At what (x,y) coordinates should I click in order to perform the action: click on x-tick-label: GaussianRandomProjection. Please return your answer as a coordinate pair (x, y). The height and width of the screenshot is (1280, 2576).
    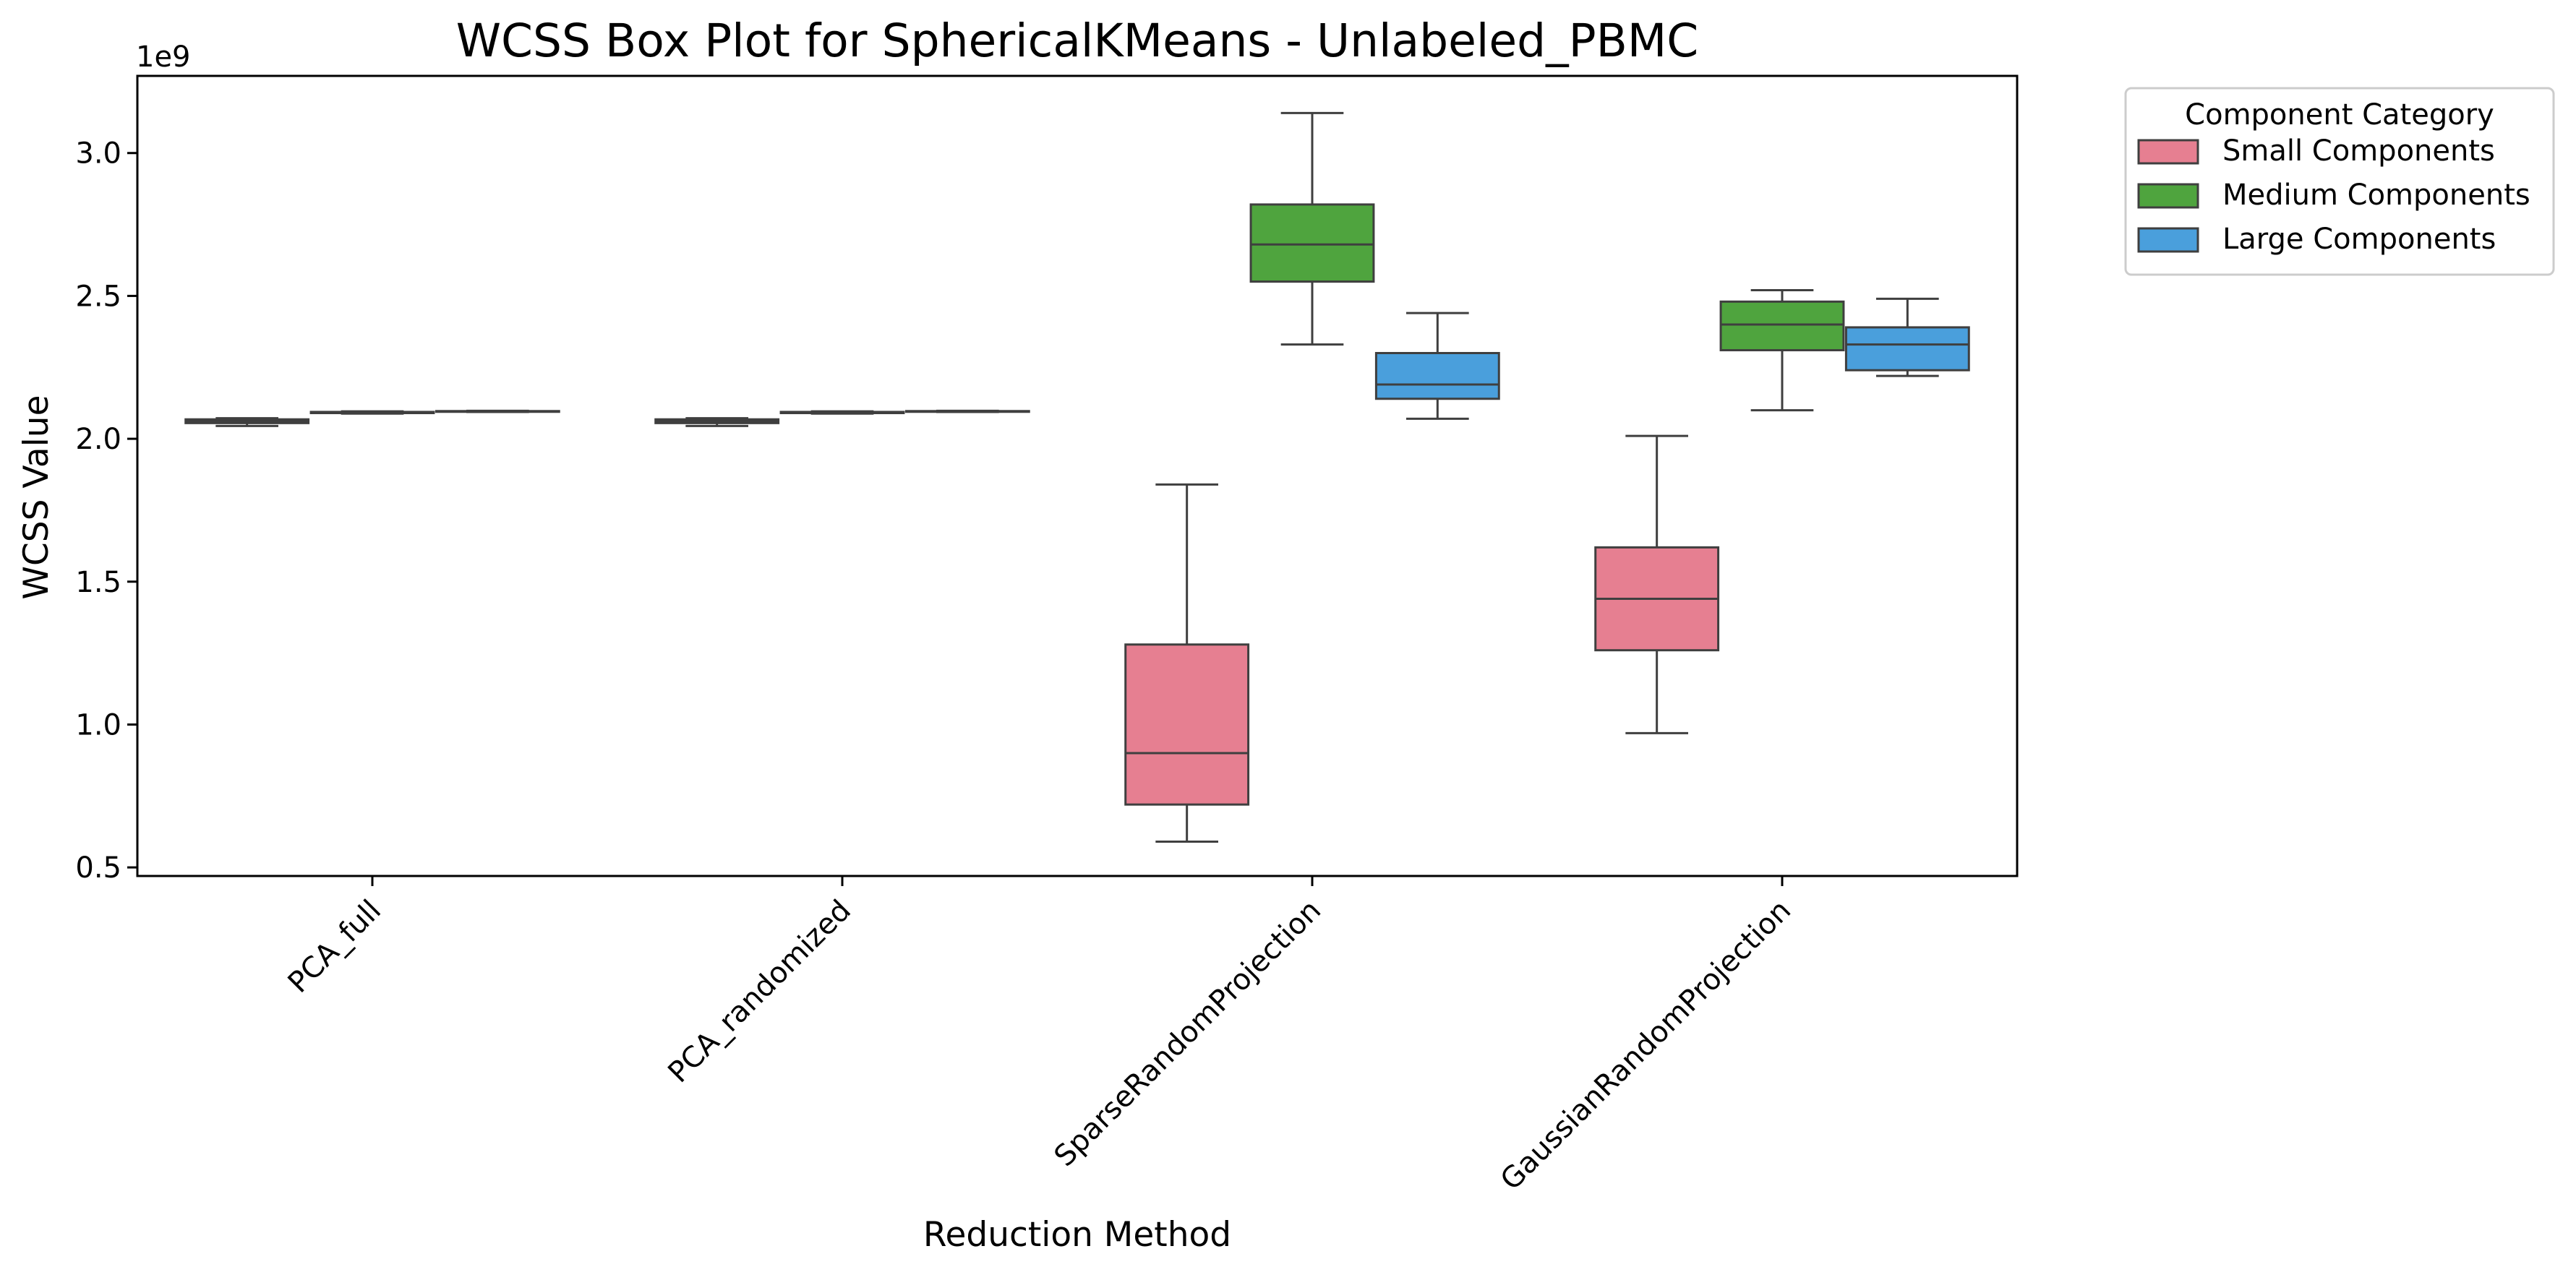
    Looking at the image, I should click on (1645, 1045).